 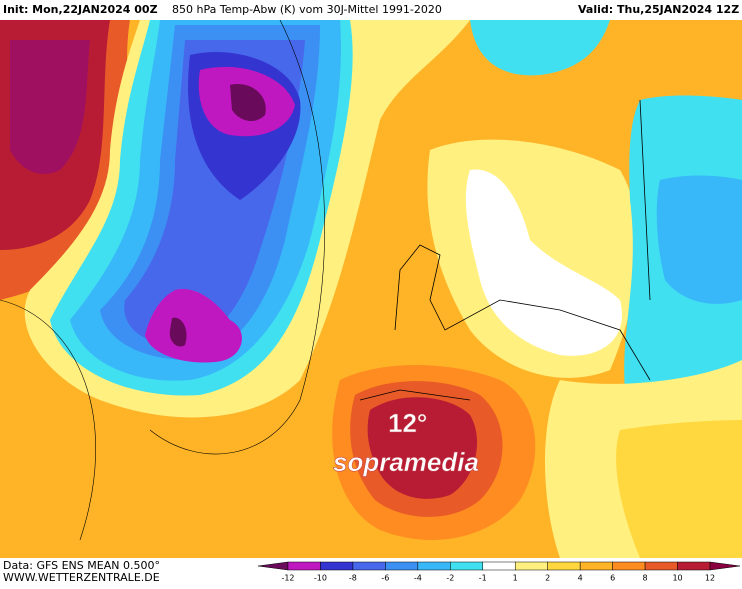 I want to click on colorbar-label: 8, so click(x=645, y=578).